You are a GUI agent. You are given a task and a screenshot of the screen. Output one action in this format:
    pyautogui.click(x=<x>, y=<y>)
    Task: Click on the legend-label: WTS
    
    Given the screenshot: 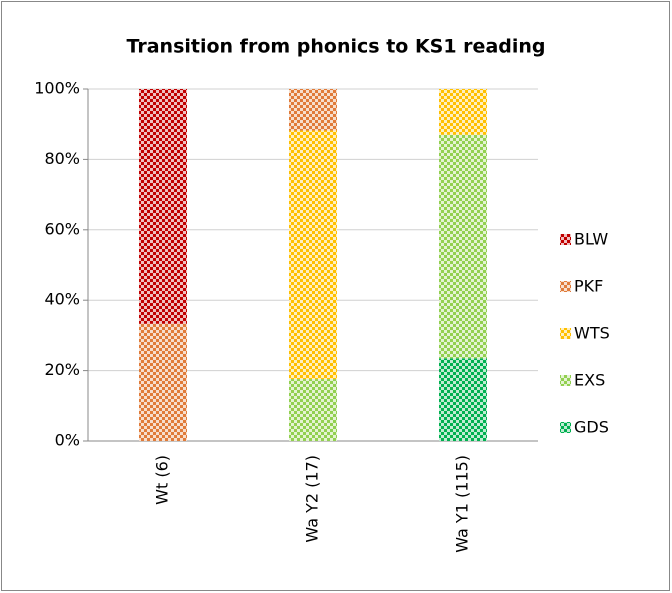 What is the action you would take?
    pyautogui.click(x=592, y=333)
    